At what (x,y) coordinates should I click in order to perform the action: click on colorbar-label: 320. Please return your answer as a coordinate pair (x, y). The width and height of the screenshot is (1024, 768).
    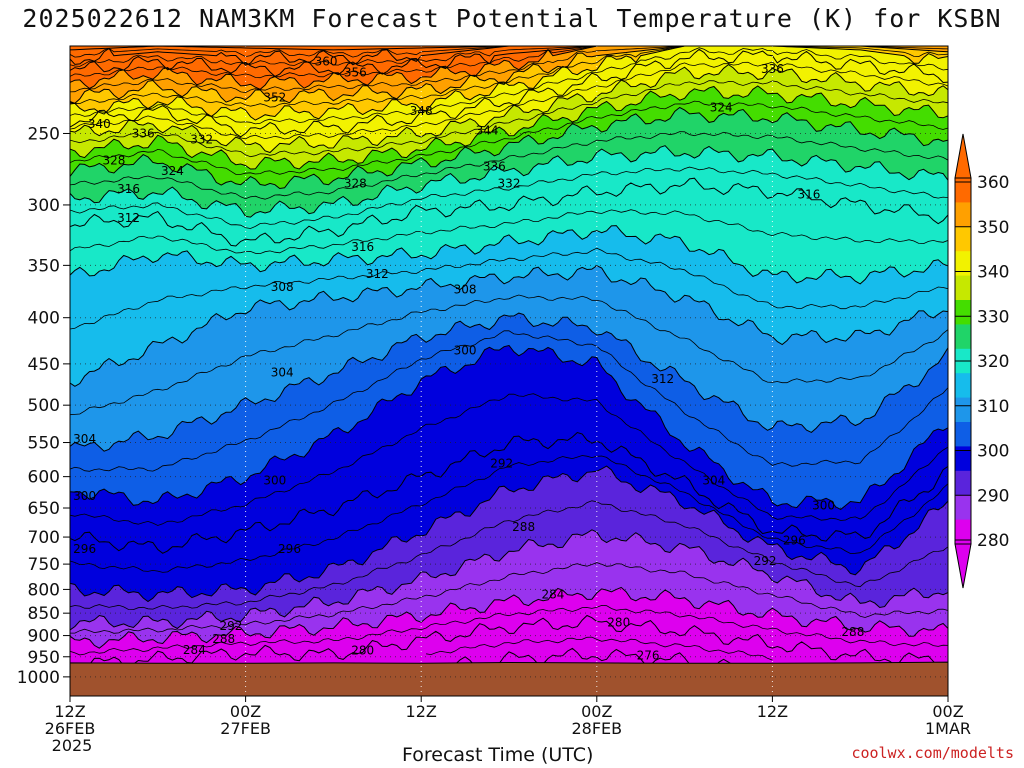
    Looking at the image, I should click on (993, 362).